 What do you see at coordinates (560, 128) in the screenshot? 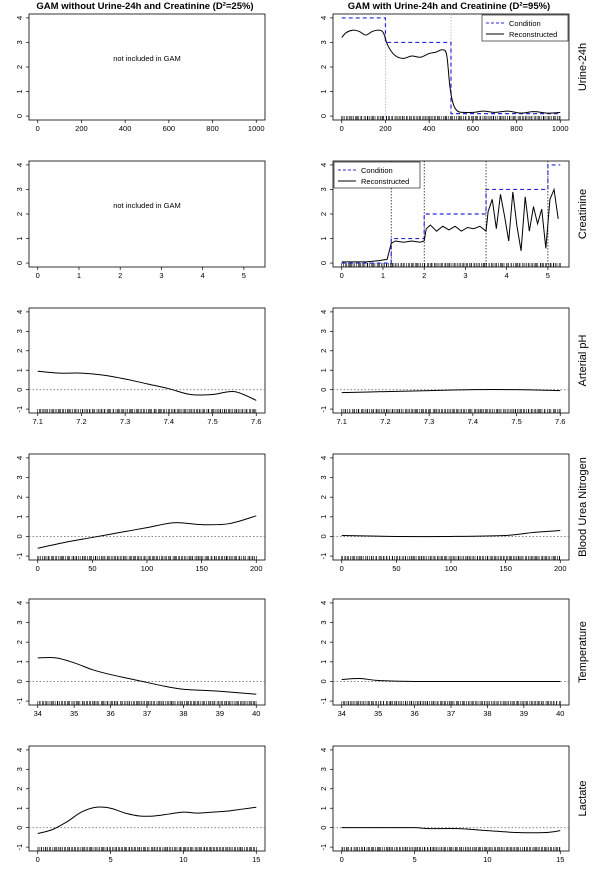
I see `panel-r1-c2-x-tick-label: 1000` at bounding box center [560, 128].